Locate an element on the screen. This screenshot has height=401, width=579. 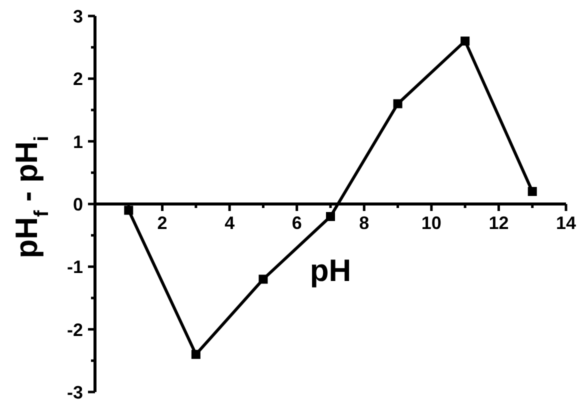
x-axis-title: pH is located at coordinates (331, 270).